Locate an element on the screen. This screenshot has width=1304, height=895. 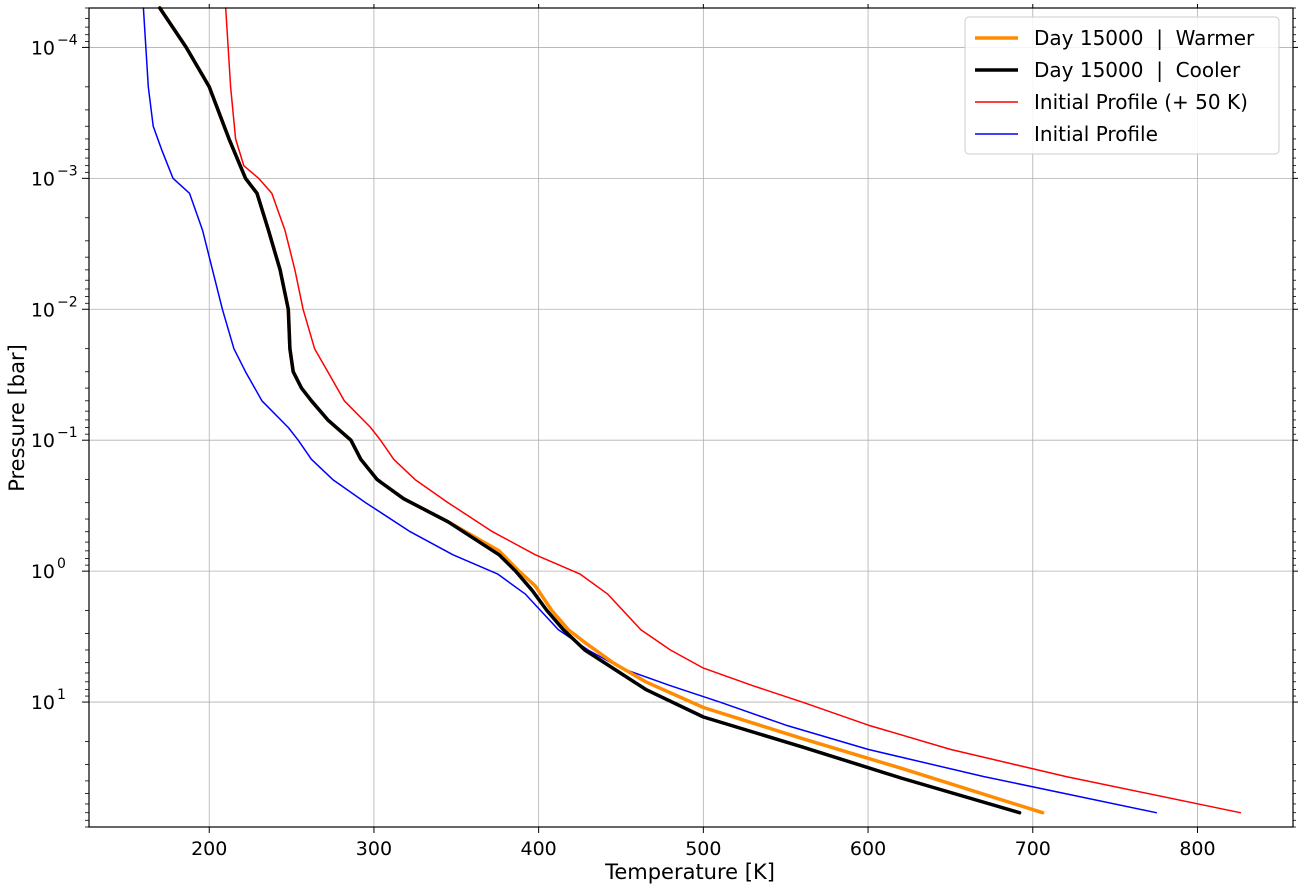
y-tick-label-exponent: 0 is located at coordinates (61, 564).